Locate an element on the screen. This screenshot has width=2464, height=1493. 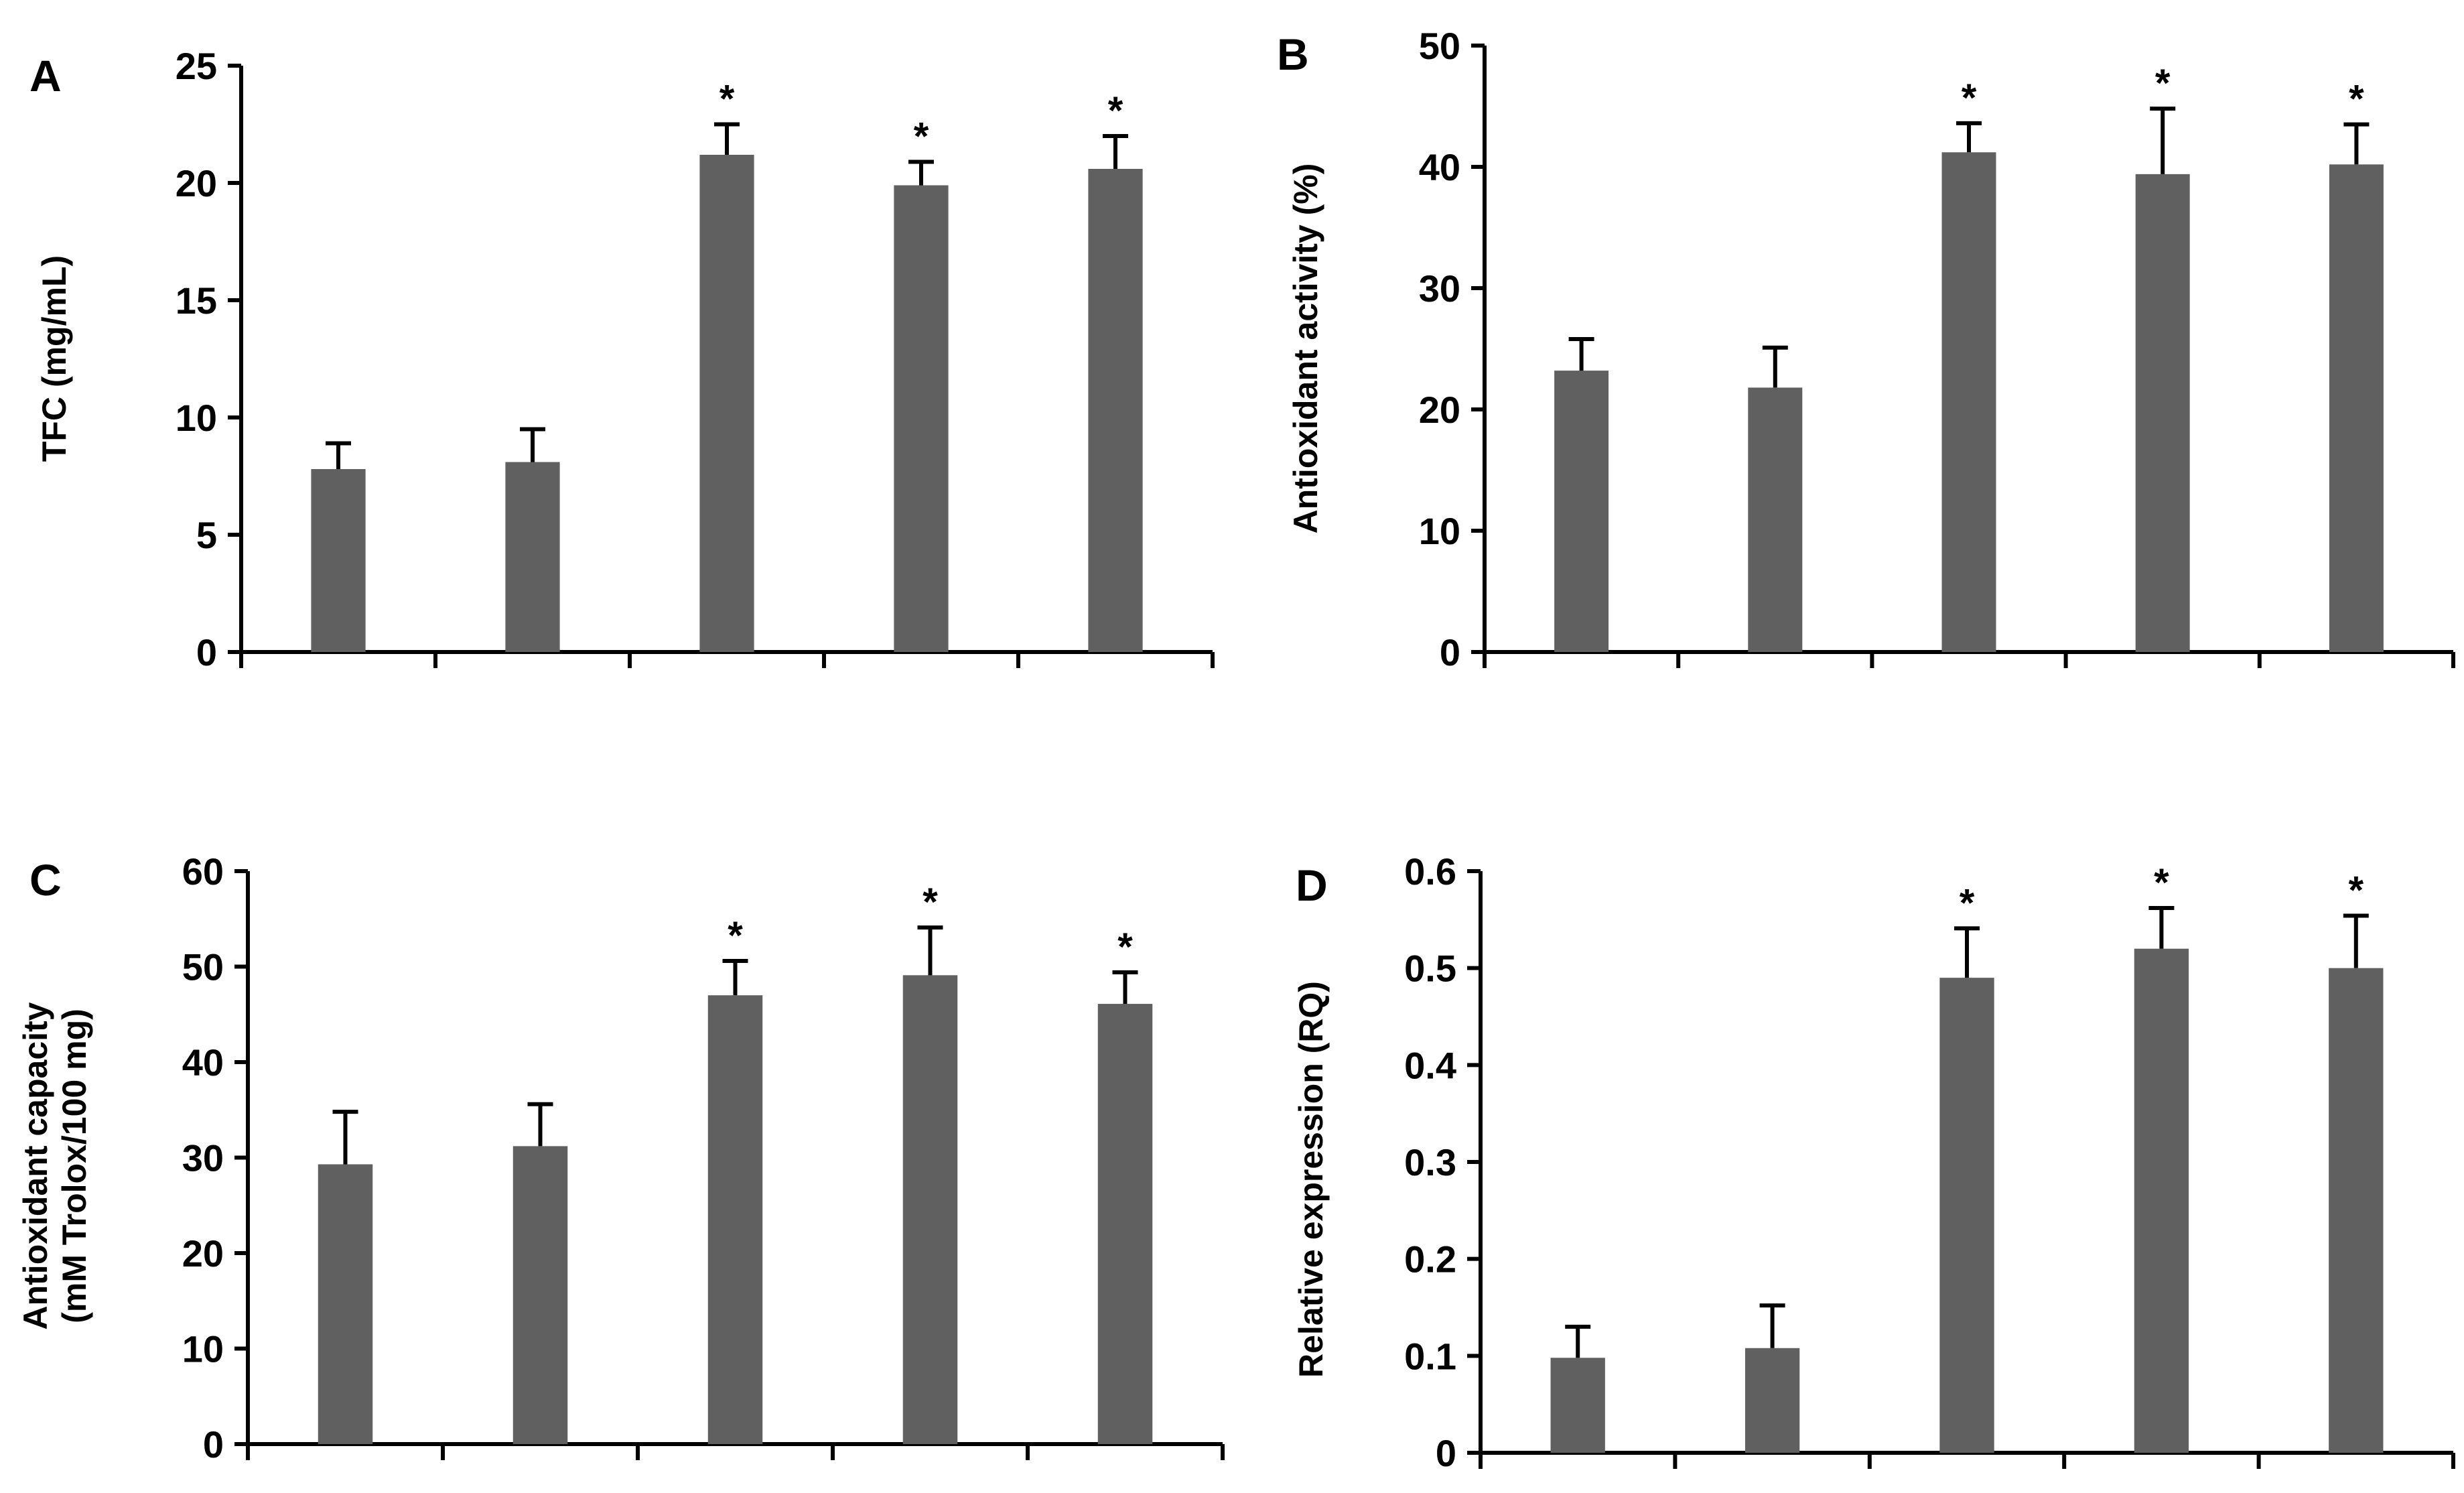
y-tick-label: 25 is located at coordinates (196, 66).